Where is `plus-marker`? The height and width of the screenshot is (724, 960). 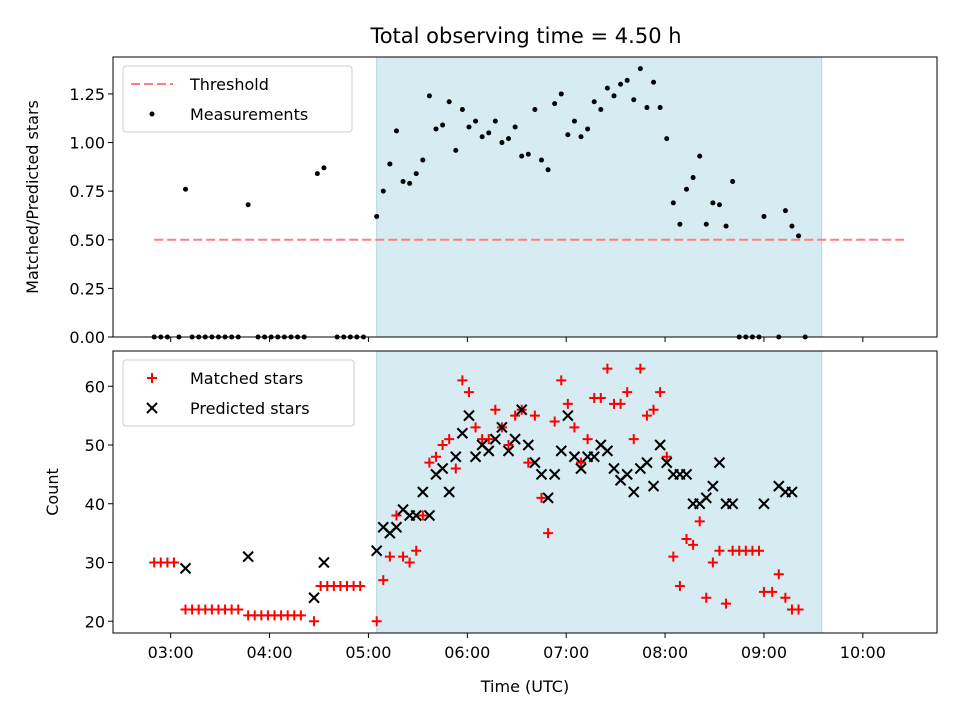
plus-marker is located at coordinates (152, 378).